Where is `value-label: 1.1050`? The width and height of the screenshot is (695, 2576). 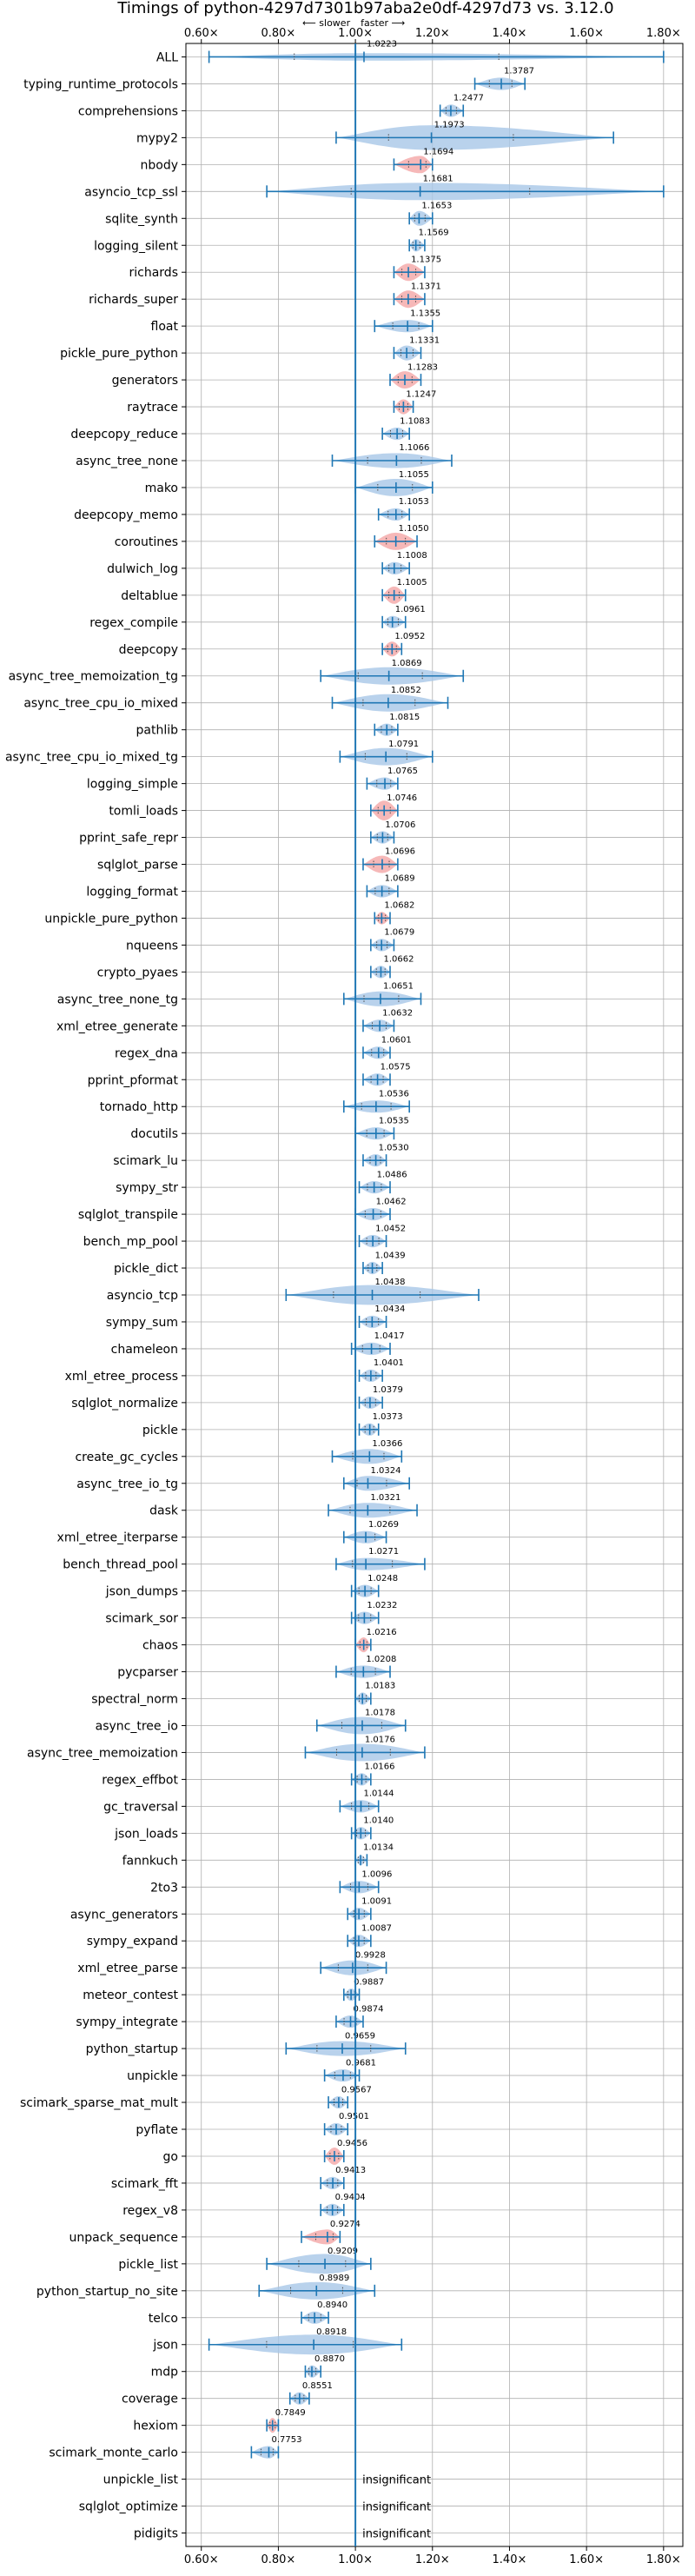 value-label: 1.1050 is located at coordinates (414, 529).